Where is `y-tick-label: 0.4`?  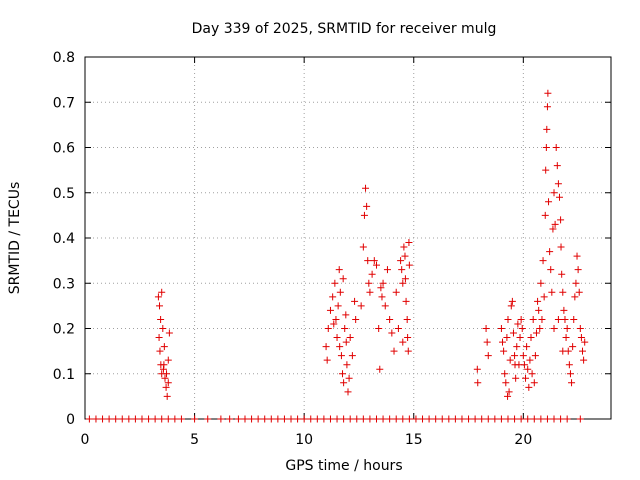 y-tick-label: 0.4 is located at coordinates (64, 239).